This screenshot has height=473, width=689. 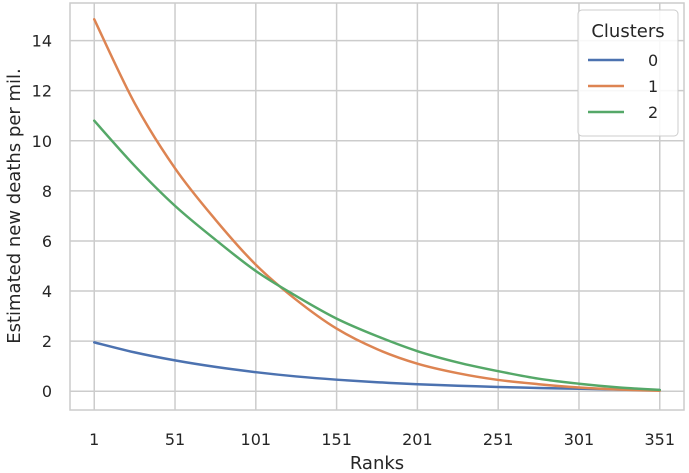 I want to click on legend-box, so click(x=628, y=73).